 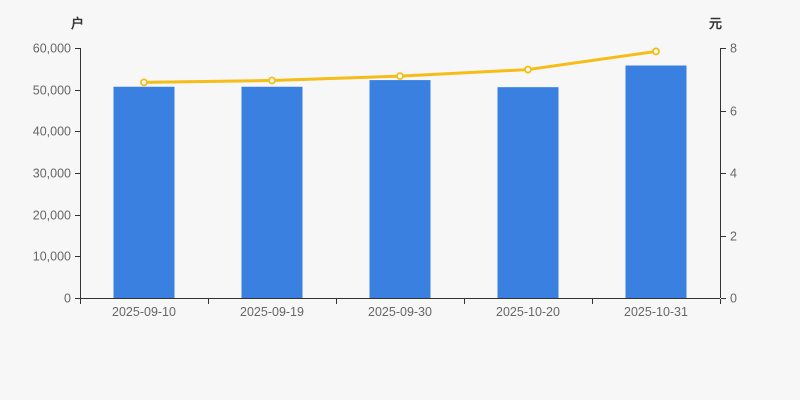 I want to click on right-tick-label-2: 2, so click(x=733, y=237).